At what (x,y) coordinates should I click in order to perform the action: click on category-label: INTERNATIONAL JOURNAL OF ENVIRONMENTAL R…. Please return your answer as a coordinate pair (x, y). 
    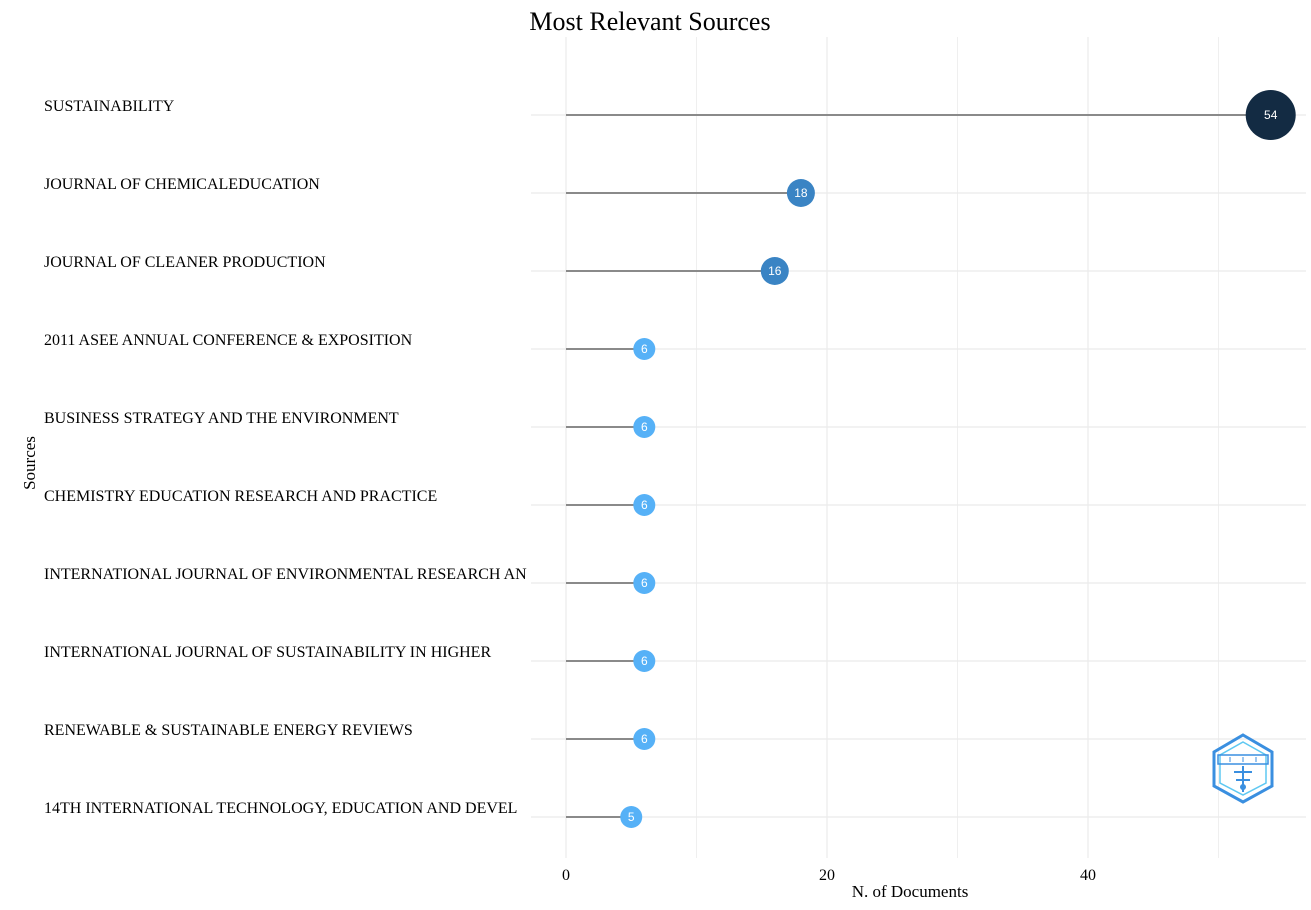
    Looking at the image, I should click on (285, 574).